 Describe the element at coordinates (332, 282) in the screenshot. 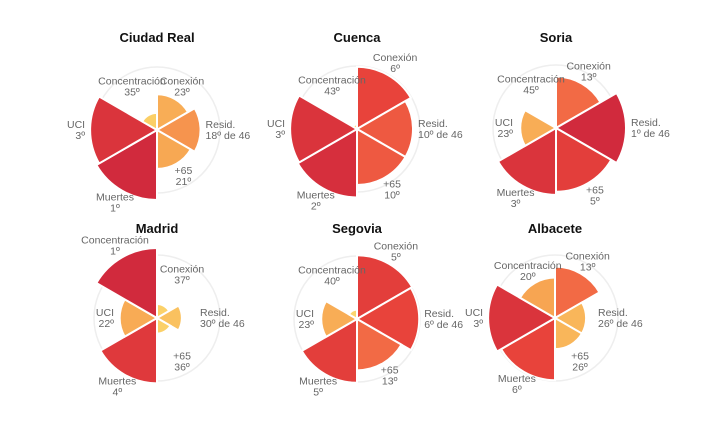

I see `value-label: 40º` at that location.